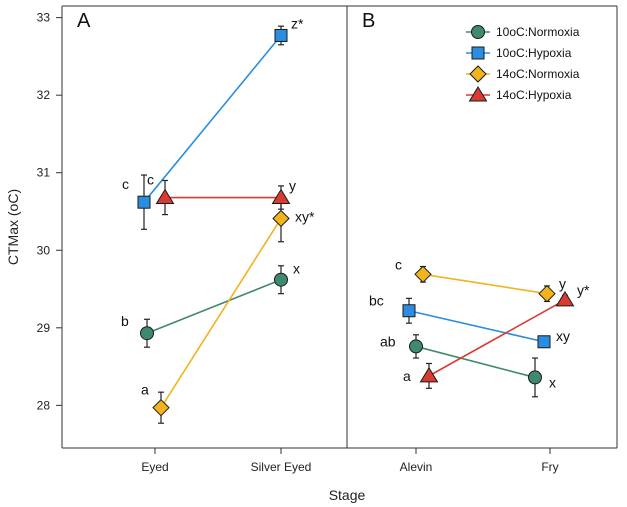 The image size is (627, 507). Describe the element at coordinates (563, 336) in the screenshot. I see `significance-label: xy` at that location.